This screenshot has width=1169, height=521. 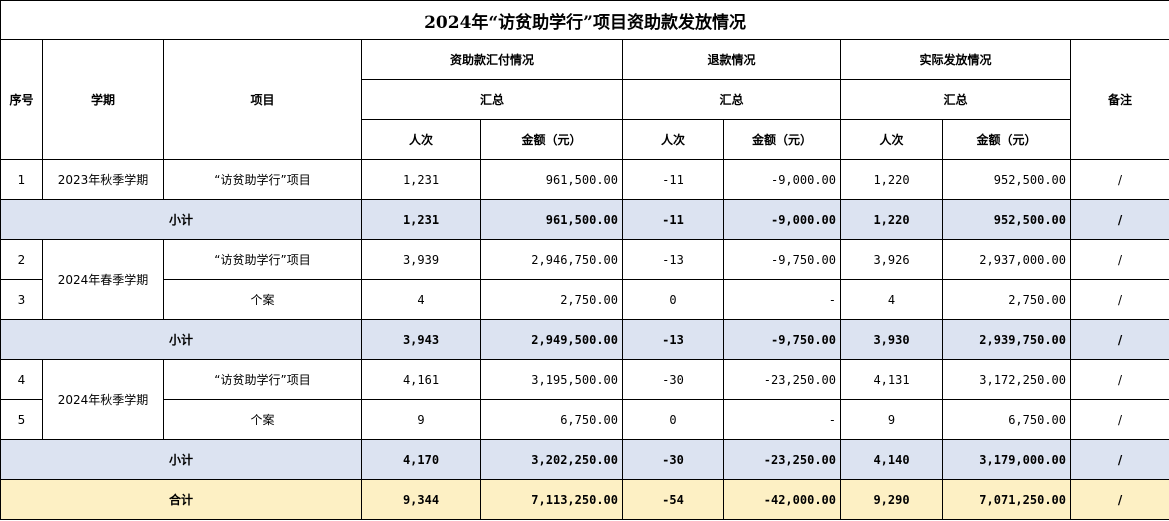 What do you see at coordinates (21, 259) in the screenshot?
I see `cell-seq: 2` at bounding box center [21, 259].